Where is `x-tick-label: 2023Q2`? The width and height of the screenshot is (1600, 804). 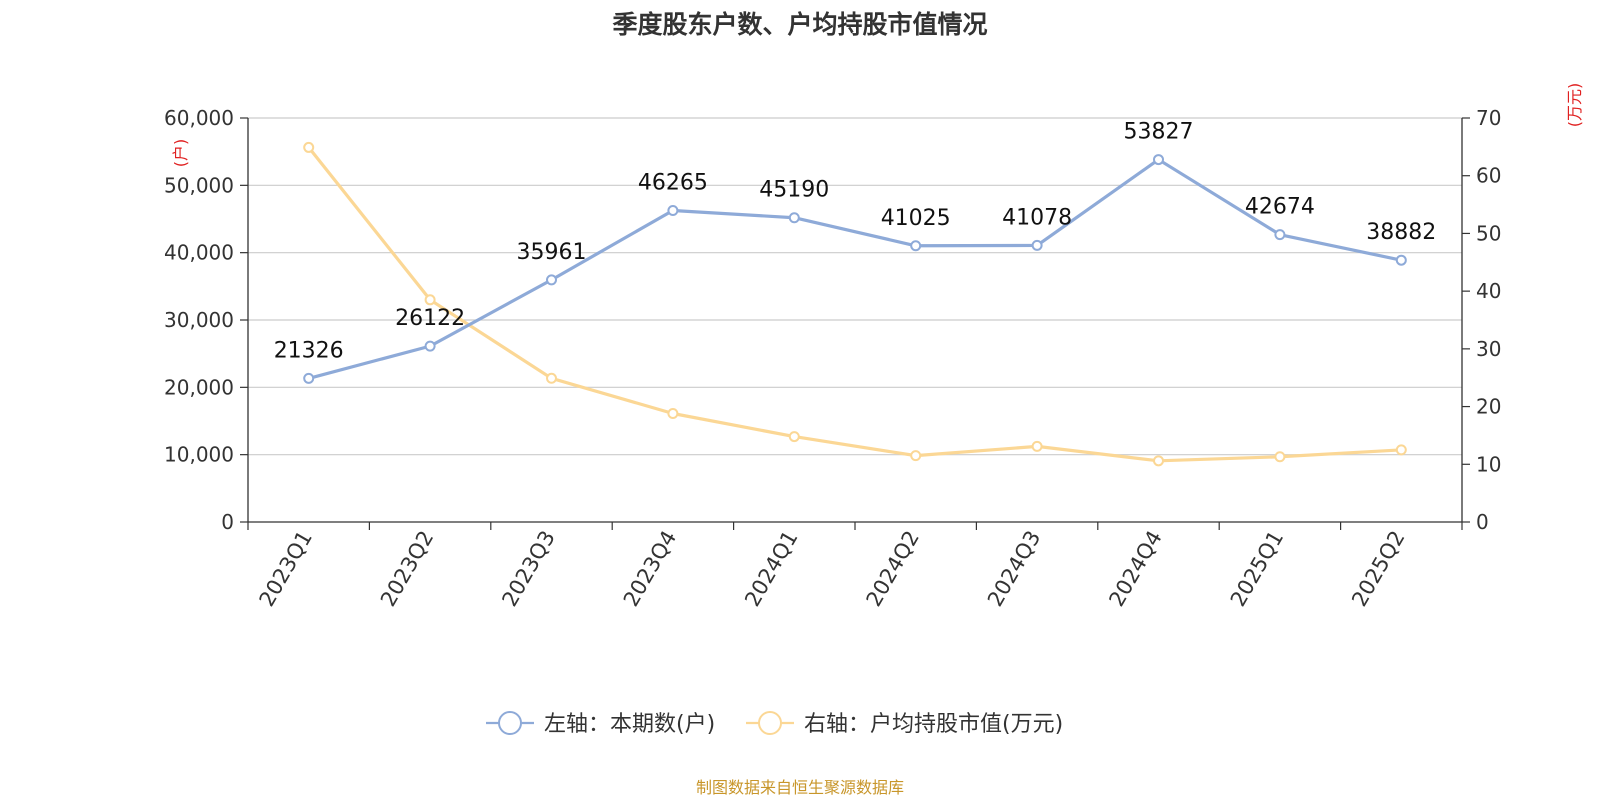
x-tick-label: 2023Q2 is located at coordinates (407, 569).